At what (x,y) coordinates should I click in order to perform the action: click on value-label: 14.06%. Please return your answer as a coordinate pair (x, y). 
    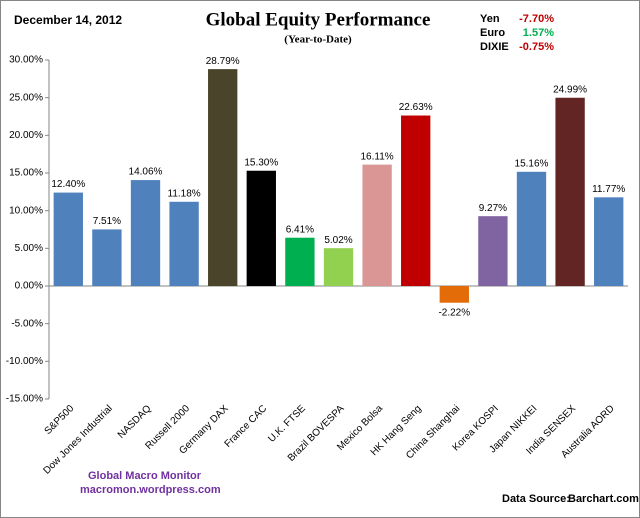
    Looking at the image, I should click on (146, 172).